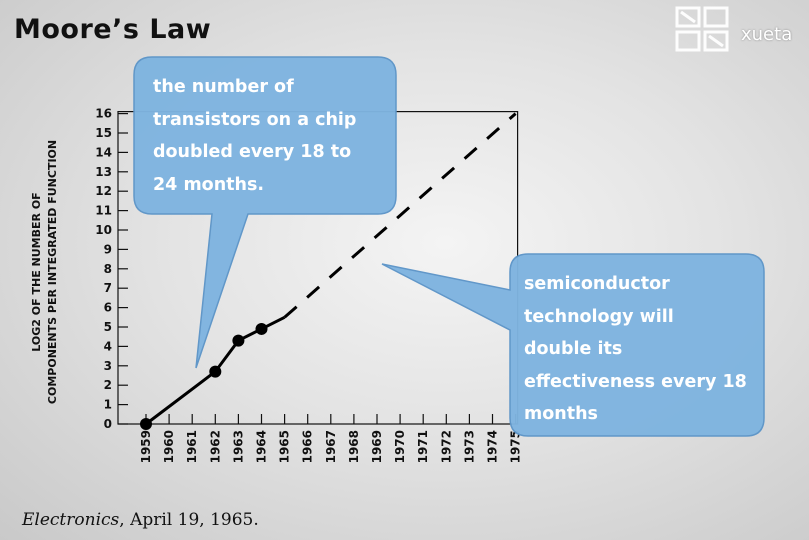  Describe the element at coordinates (108, 385) in the screenshot. I see `y-tick-label: 2` at that location.